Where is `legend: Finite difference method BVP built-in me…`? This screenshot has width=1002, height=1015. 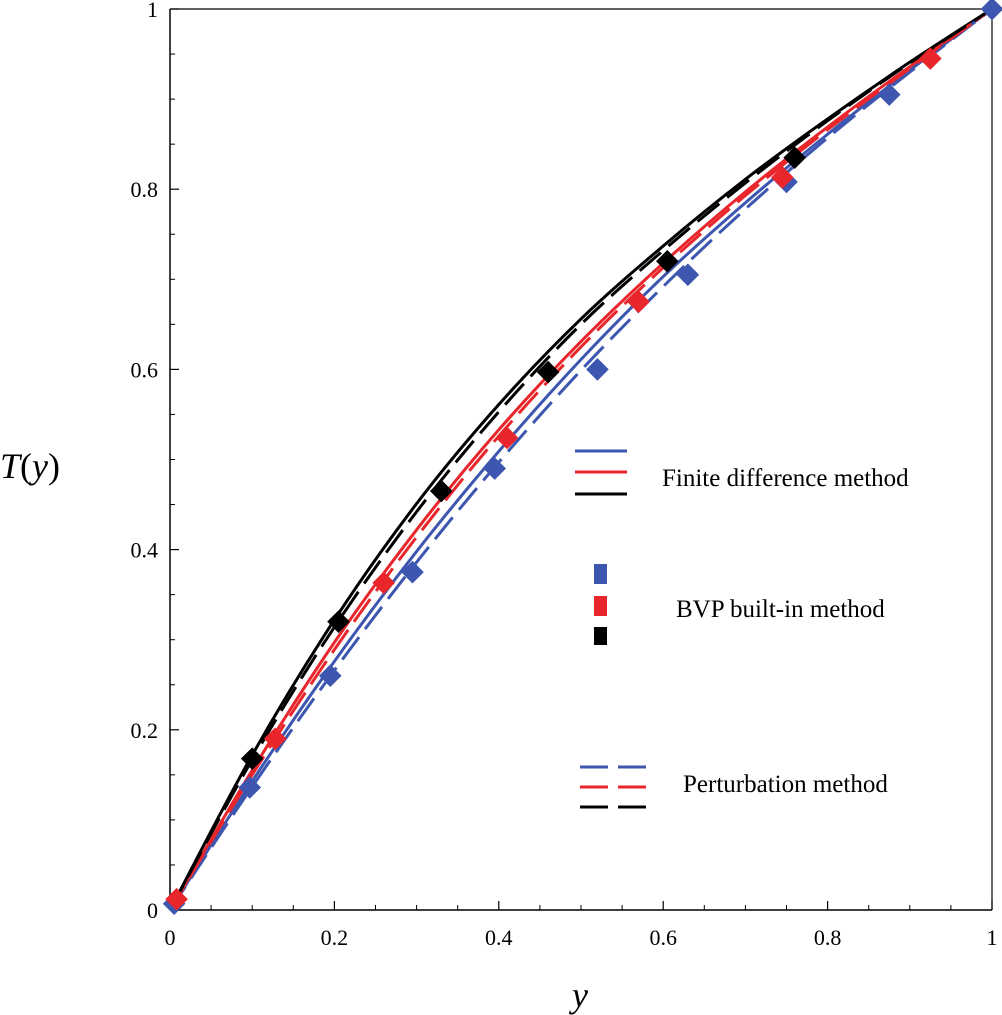
legend: Finite difference method BVP built-in me… is located at coordinates (742, 629).